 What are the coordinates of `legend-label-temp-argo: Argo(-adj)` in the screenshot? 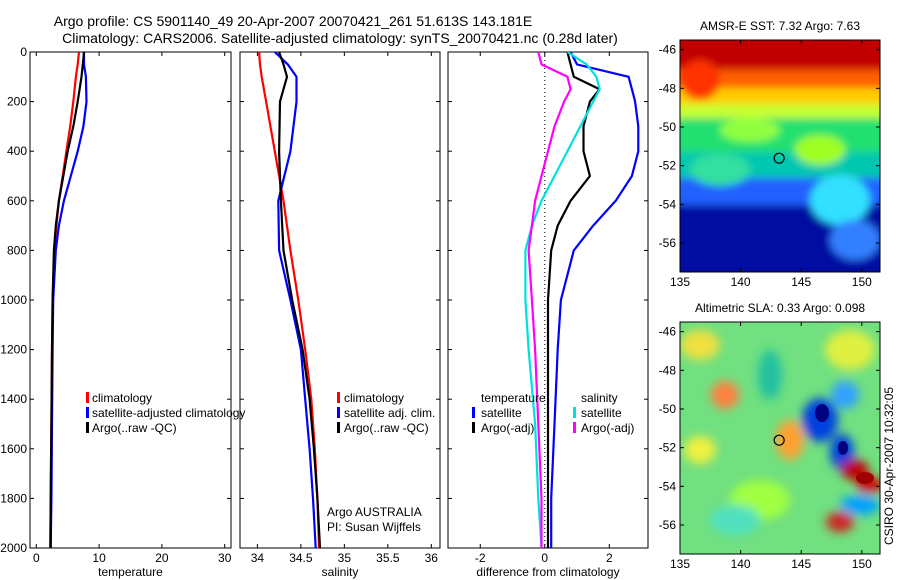 It's located at (507, 428).